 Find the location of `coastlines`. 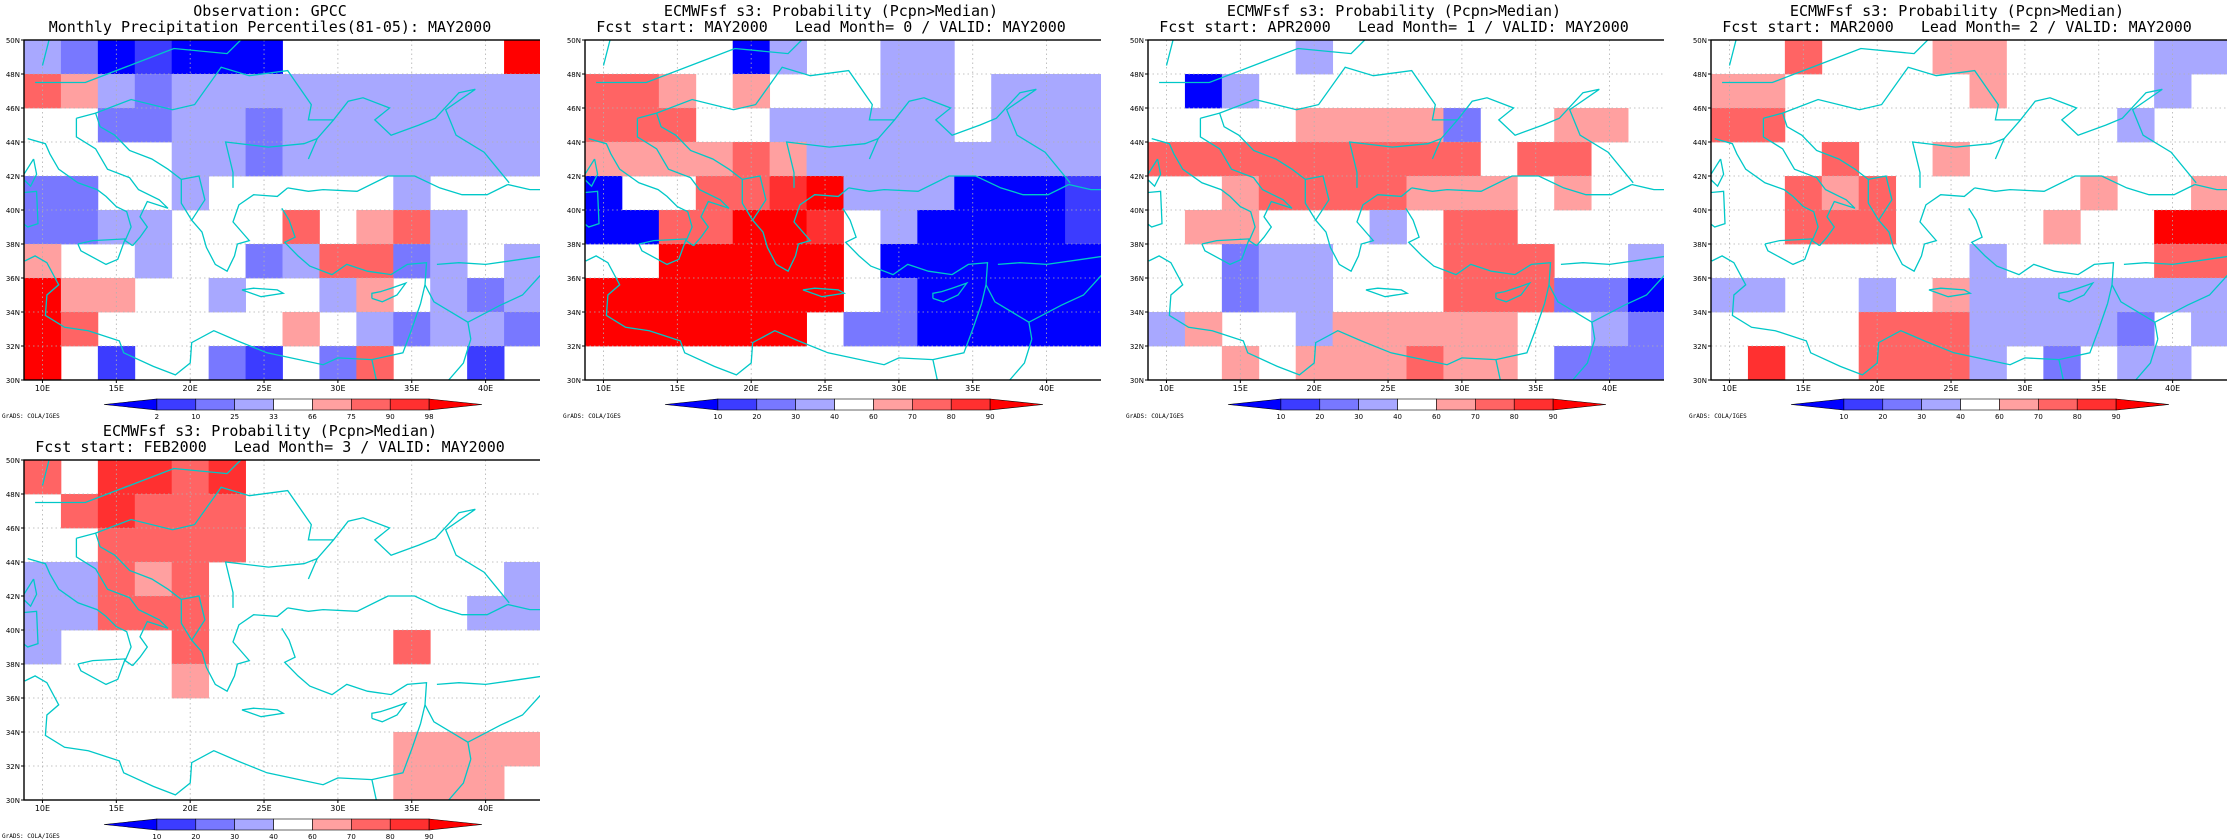

coastlines is located at coordinates (1969, 210).